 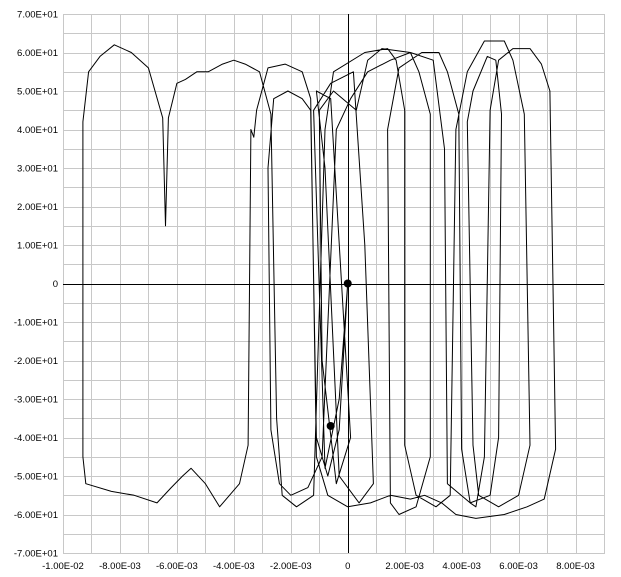 I want to click on x-tick-label: -2.00E-03, so click(x=291, y=566).